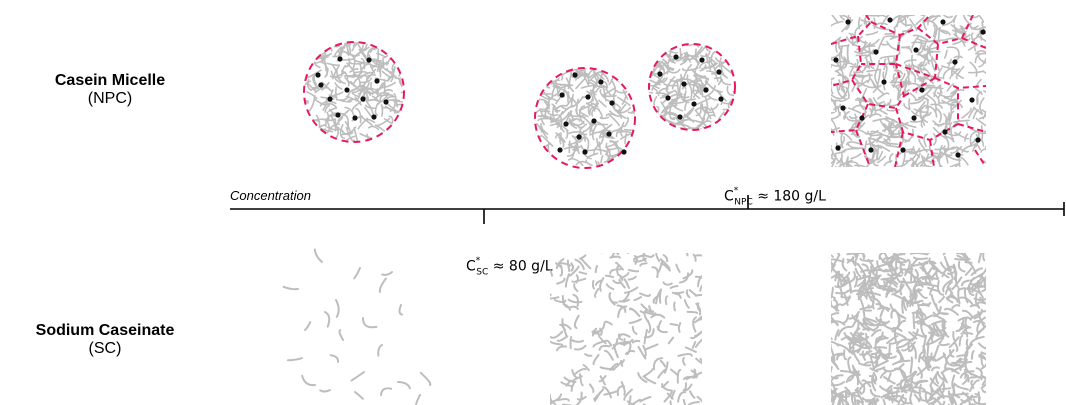 The width and height of the screenshot is (1066, 405). I want to click on micelle-jammed-boundaries, so click(908, 91).